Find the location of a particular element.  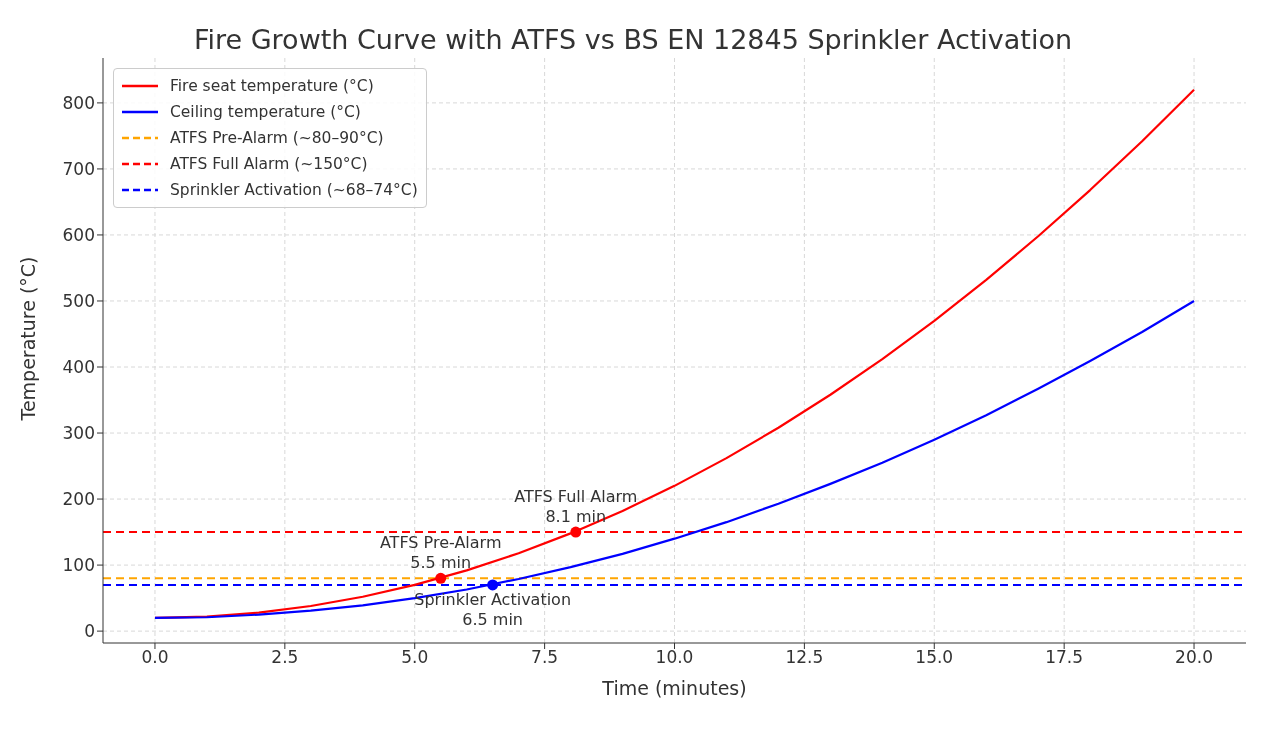

x-tick-label: 0.0 is located at coordinates (155, 657).